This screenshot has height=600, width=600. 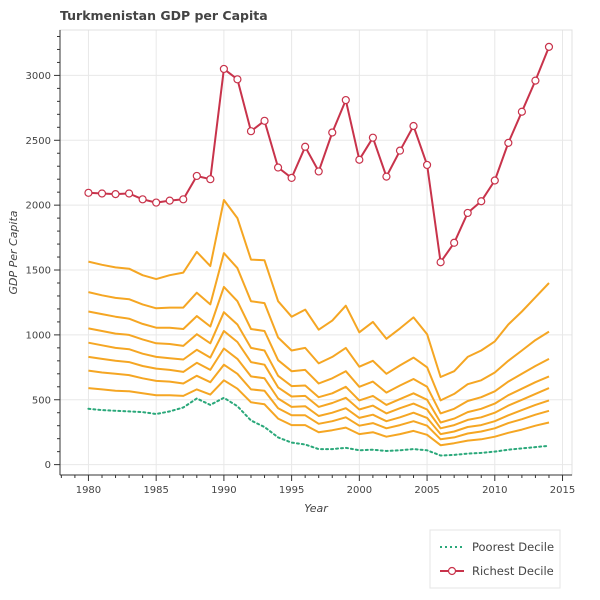 I want to click on x-tick-label: 2005, so click(x=426, y=490).